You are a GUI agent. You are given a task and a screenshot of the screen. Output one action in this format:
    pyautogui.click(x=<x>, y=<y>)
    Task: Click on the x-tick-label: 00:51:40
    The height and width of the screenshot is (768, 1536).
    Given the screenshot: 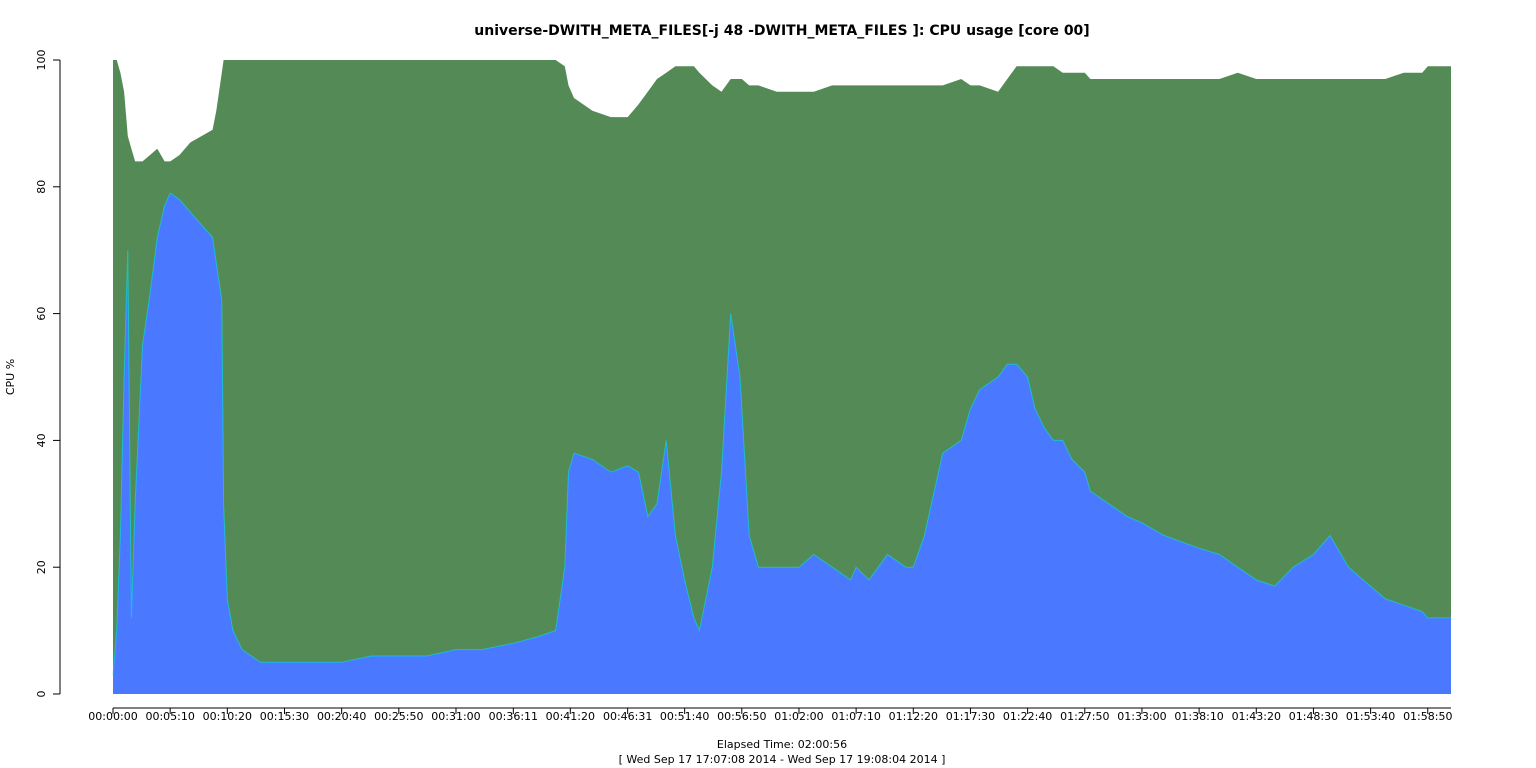 What is the action you would take?
    pyautogui.click(x=684, y=716)
    